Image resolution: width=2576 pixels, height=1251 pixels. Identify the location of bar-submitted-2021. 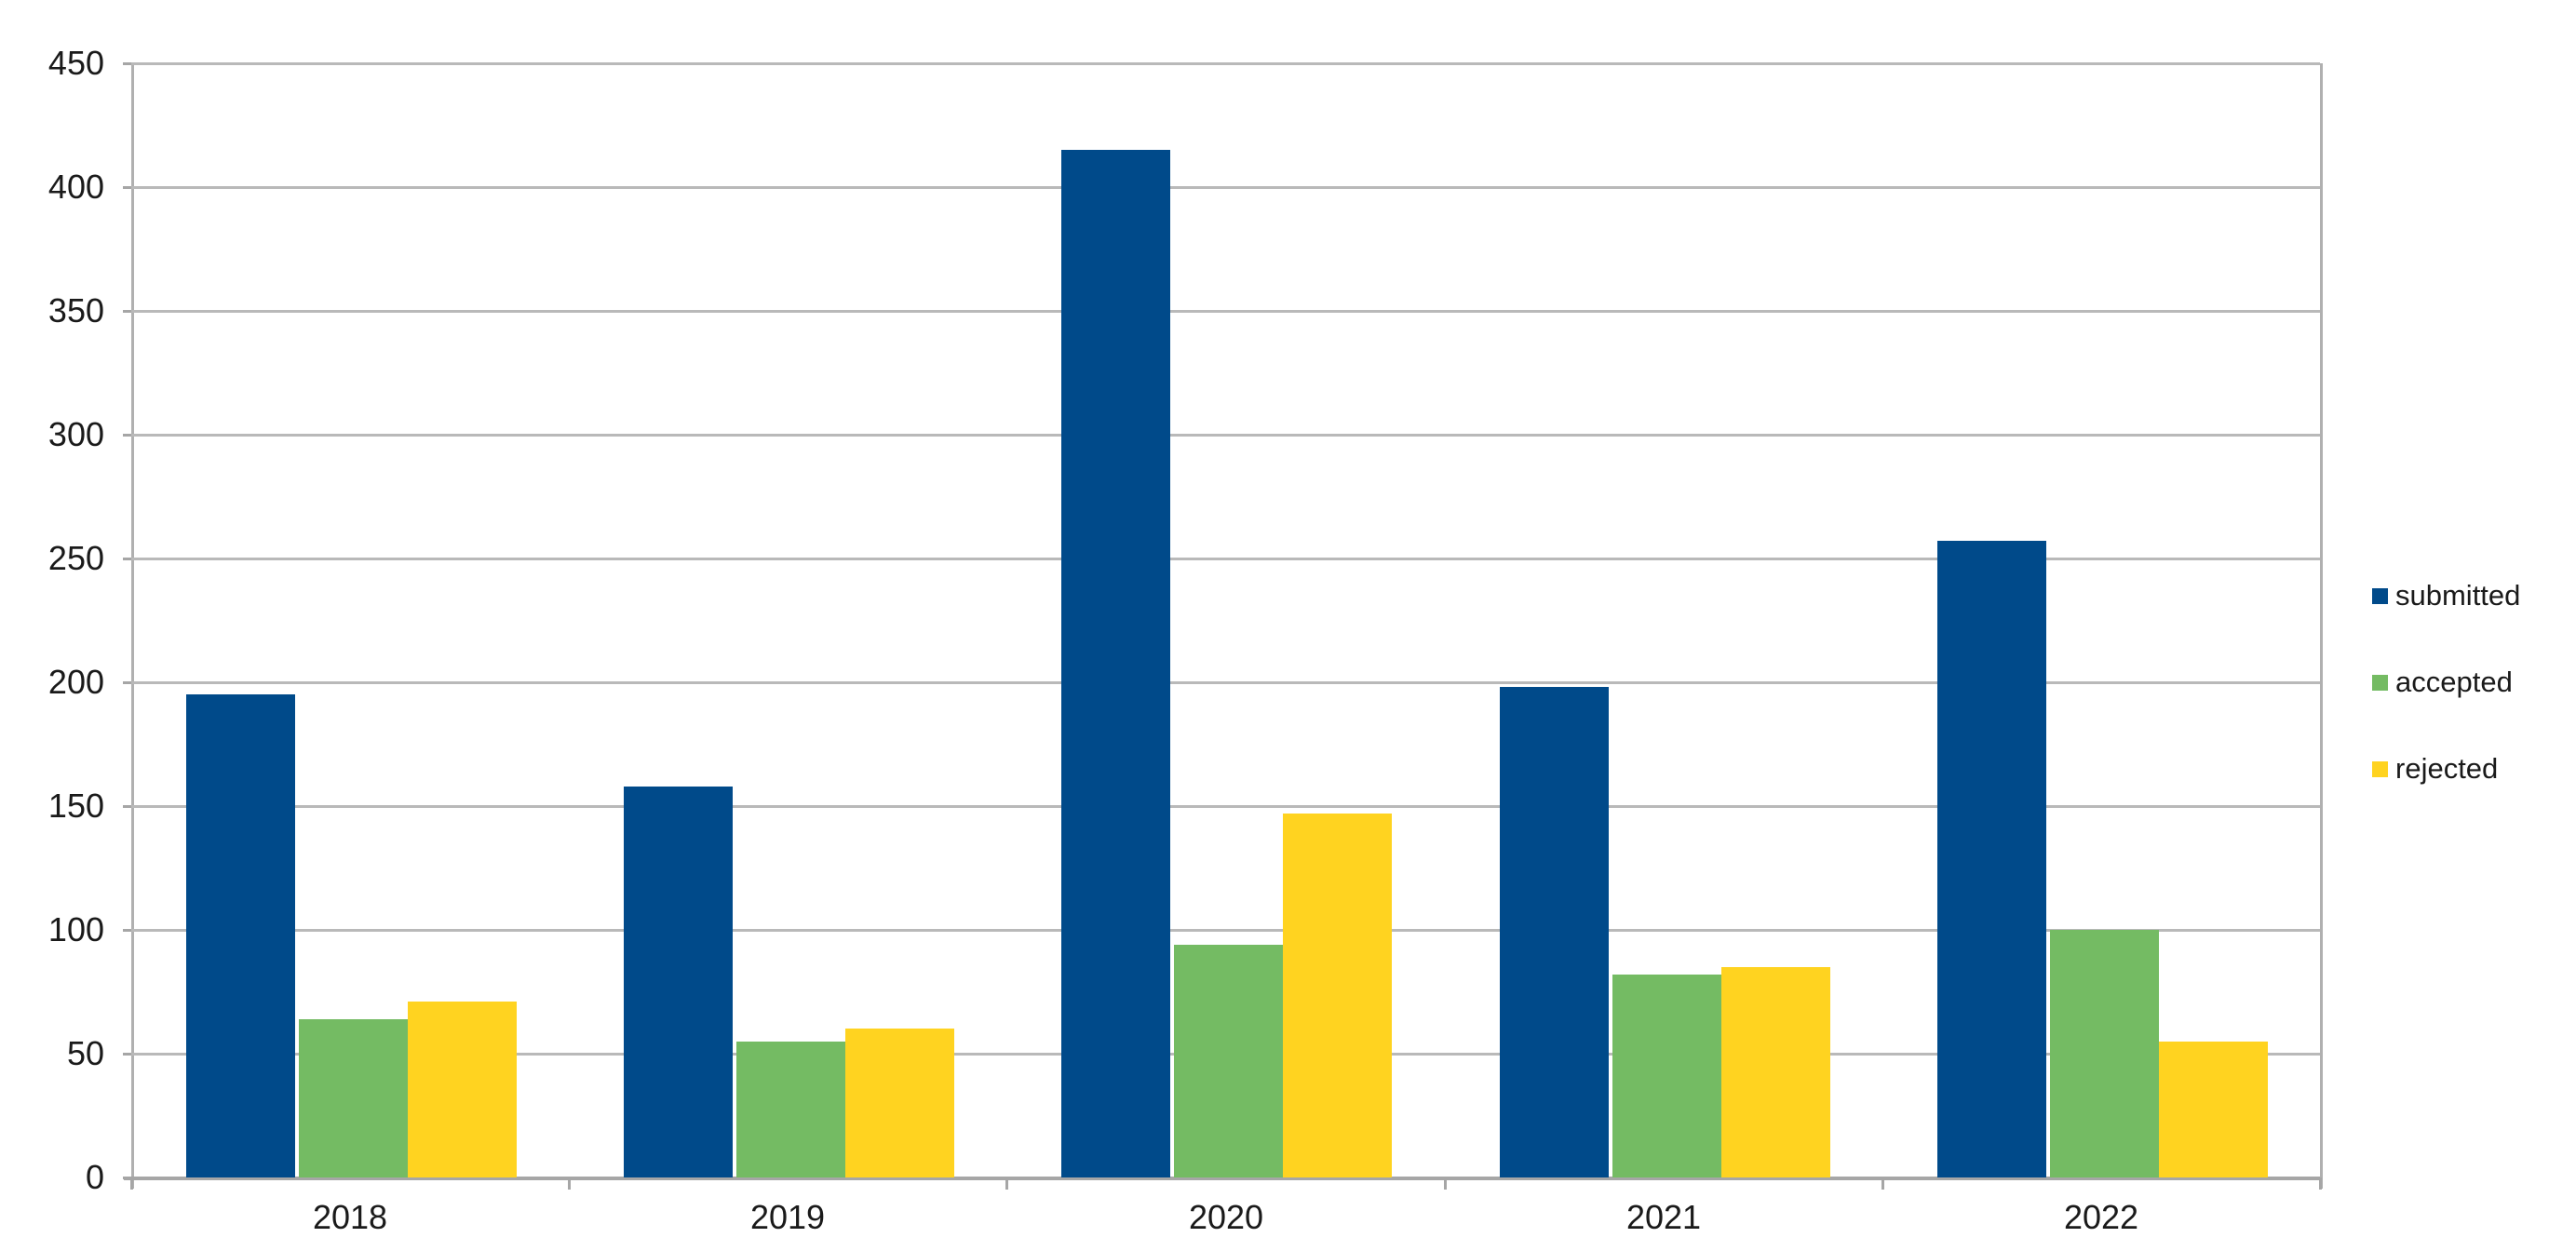
(1554, 932).